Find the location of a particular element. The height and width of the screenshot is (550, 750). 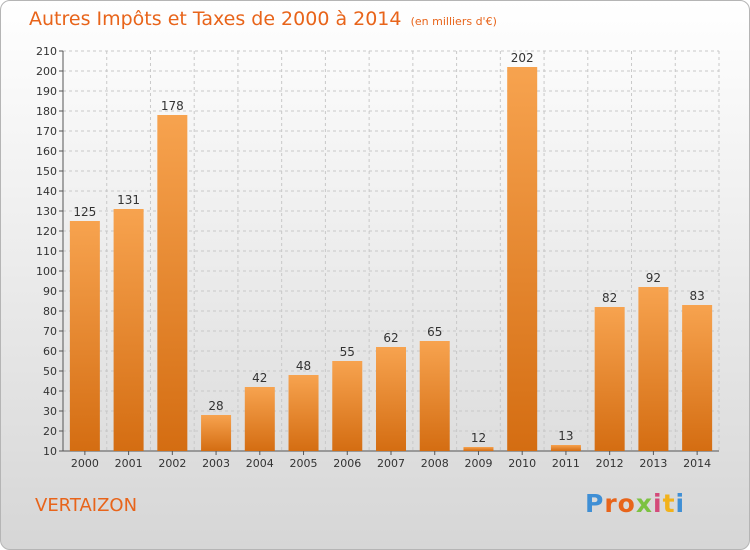

y-tick-label: 60 is located at coordinates (50, 351).